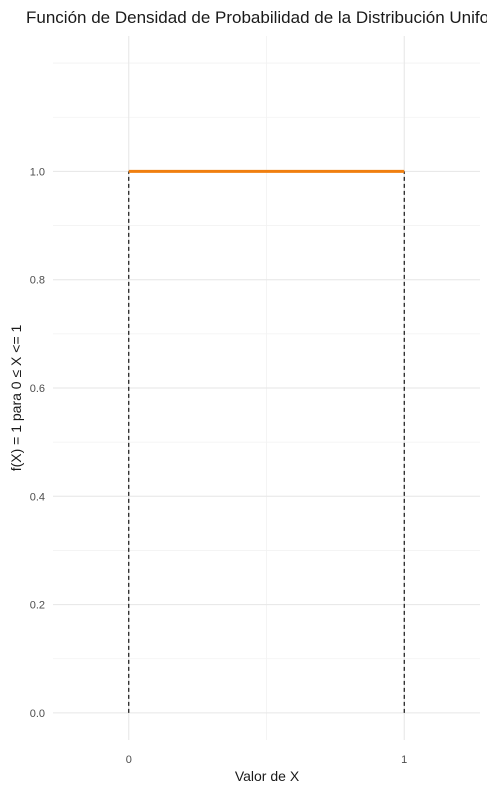  I want to click on y-tick-label: 0.6, so click(37, 389).